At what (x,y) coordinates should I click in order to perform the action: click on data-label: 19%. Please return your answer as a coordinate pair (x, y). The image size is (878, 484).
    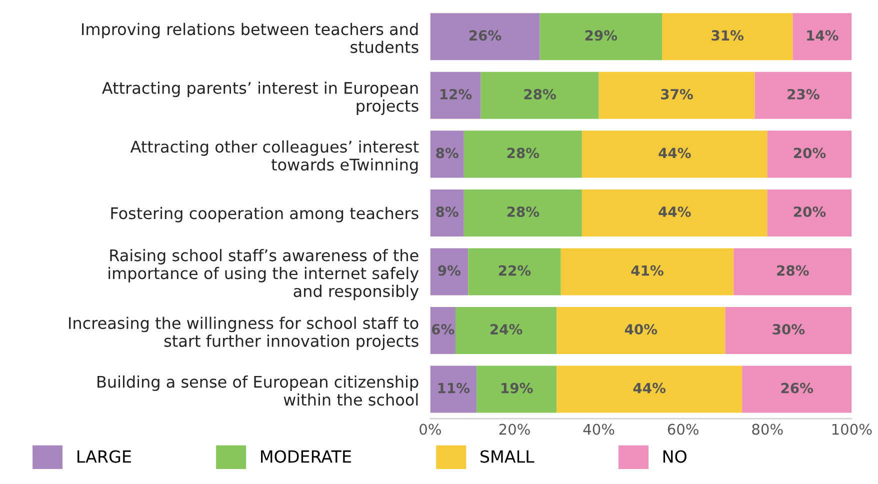
    Looking at the image, I should click on (517, 388).